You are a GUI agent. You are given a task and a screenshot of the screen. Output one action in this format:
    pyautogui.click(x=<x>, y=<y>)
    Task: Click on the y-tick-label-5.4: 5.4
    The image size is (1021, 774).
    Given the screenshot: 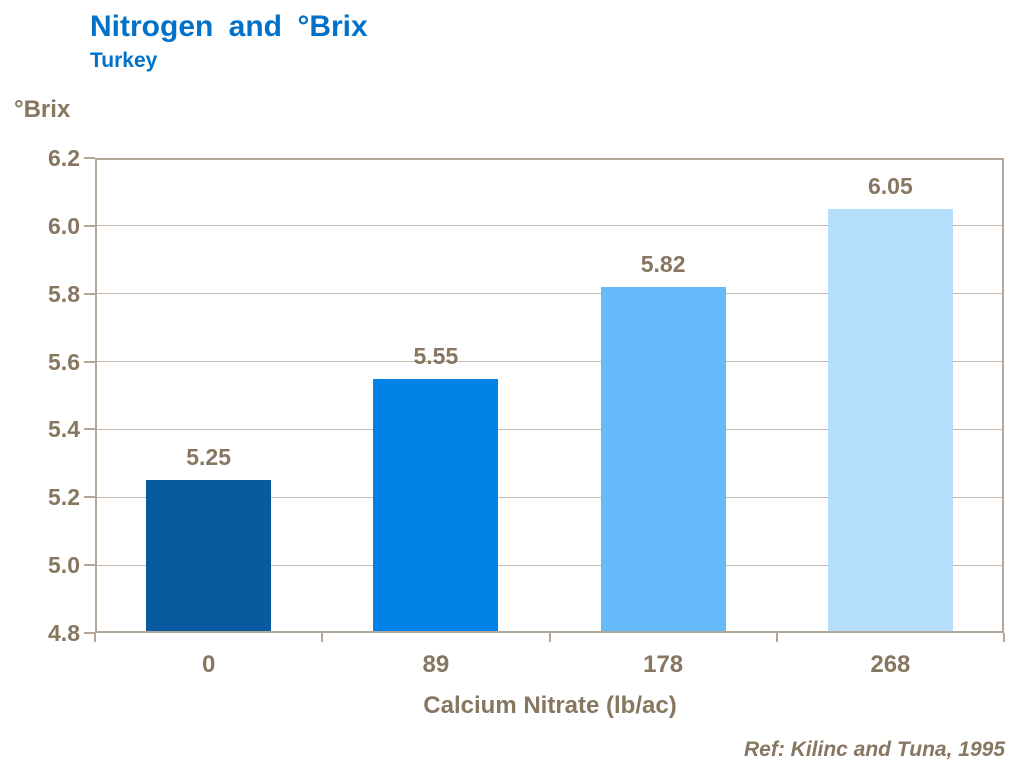 What is the action you would take?
    pyautogui.click(x=64, y=429)
    